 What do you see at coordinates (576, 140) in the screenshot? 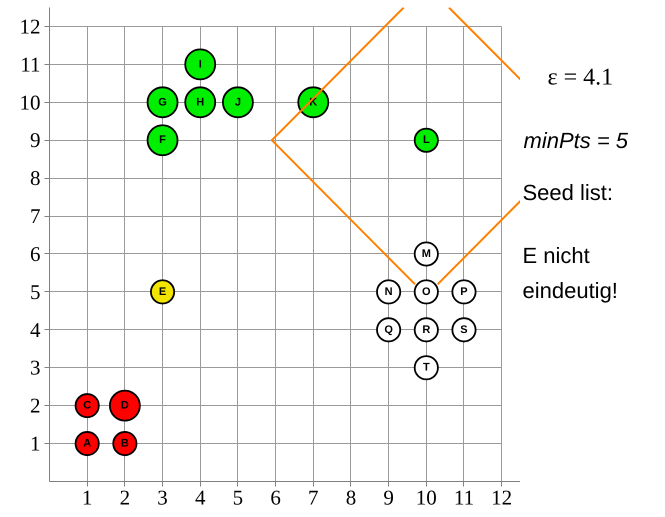
I see `text: minPts = 5` at bounding box center [576, 140].